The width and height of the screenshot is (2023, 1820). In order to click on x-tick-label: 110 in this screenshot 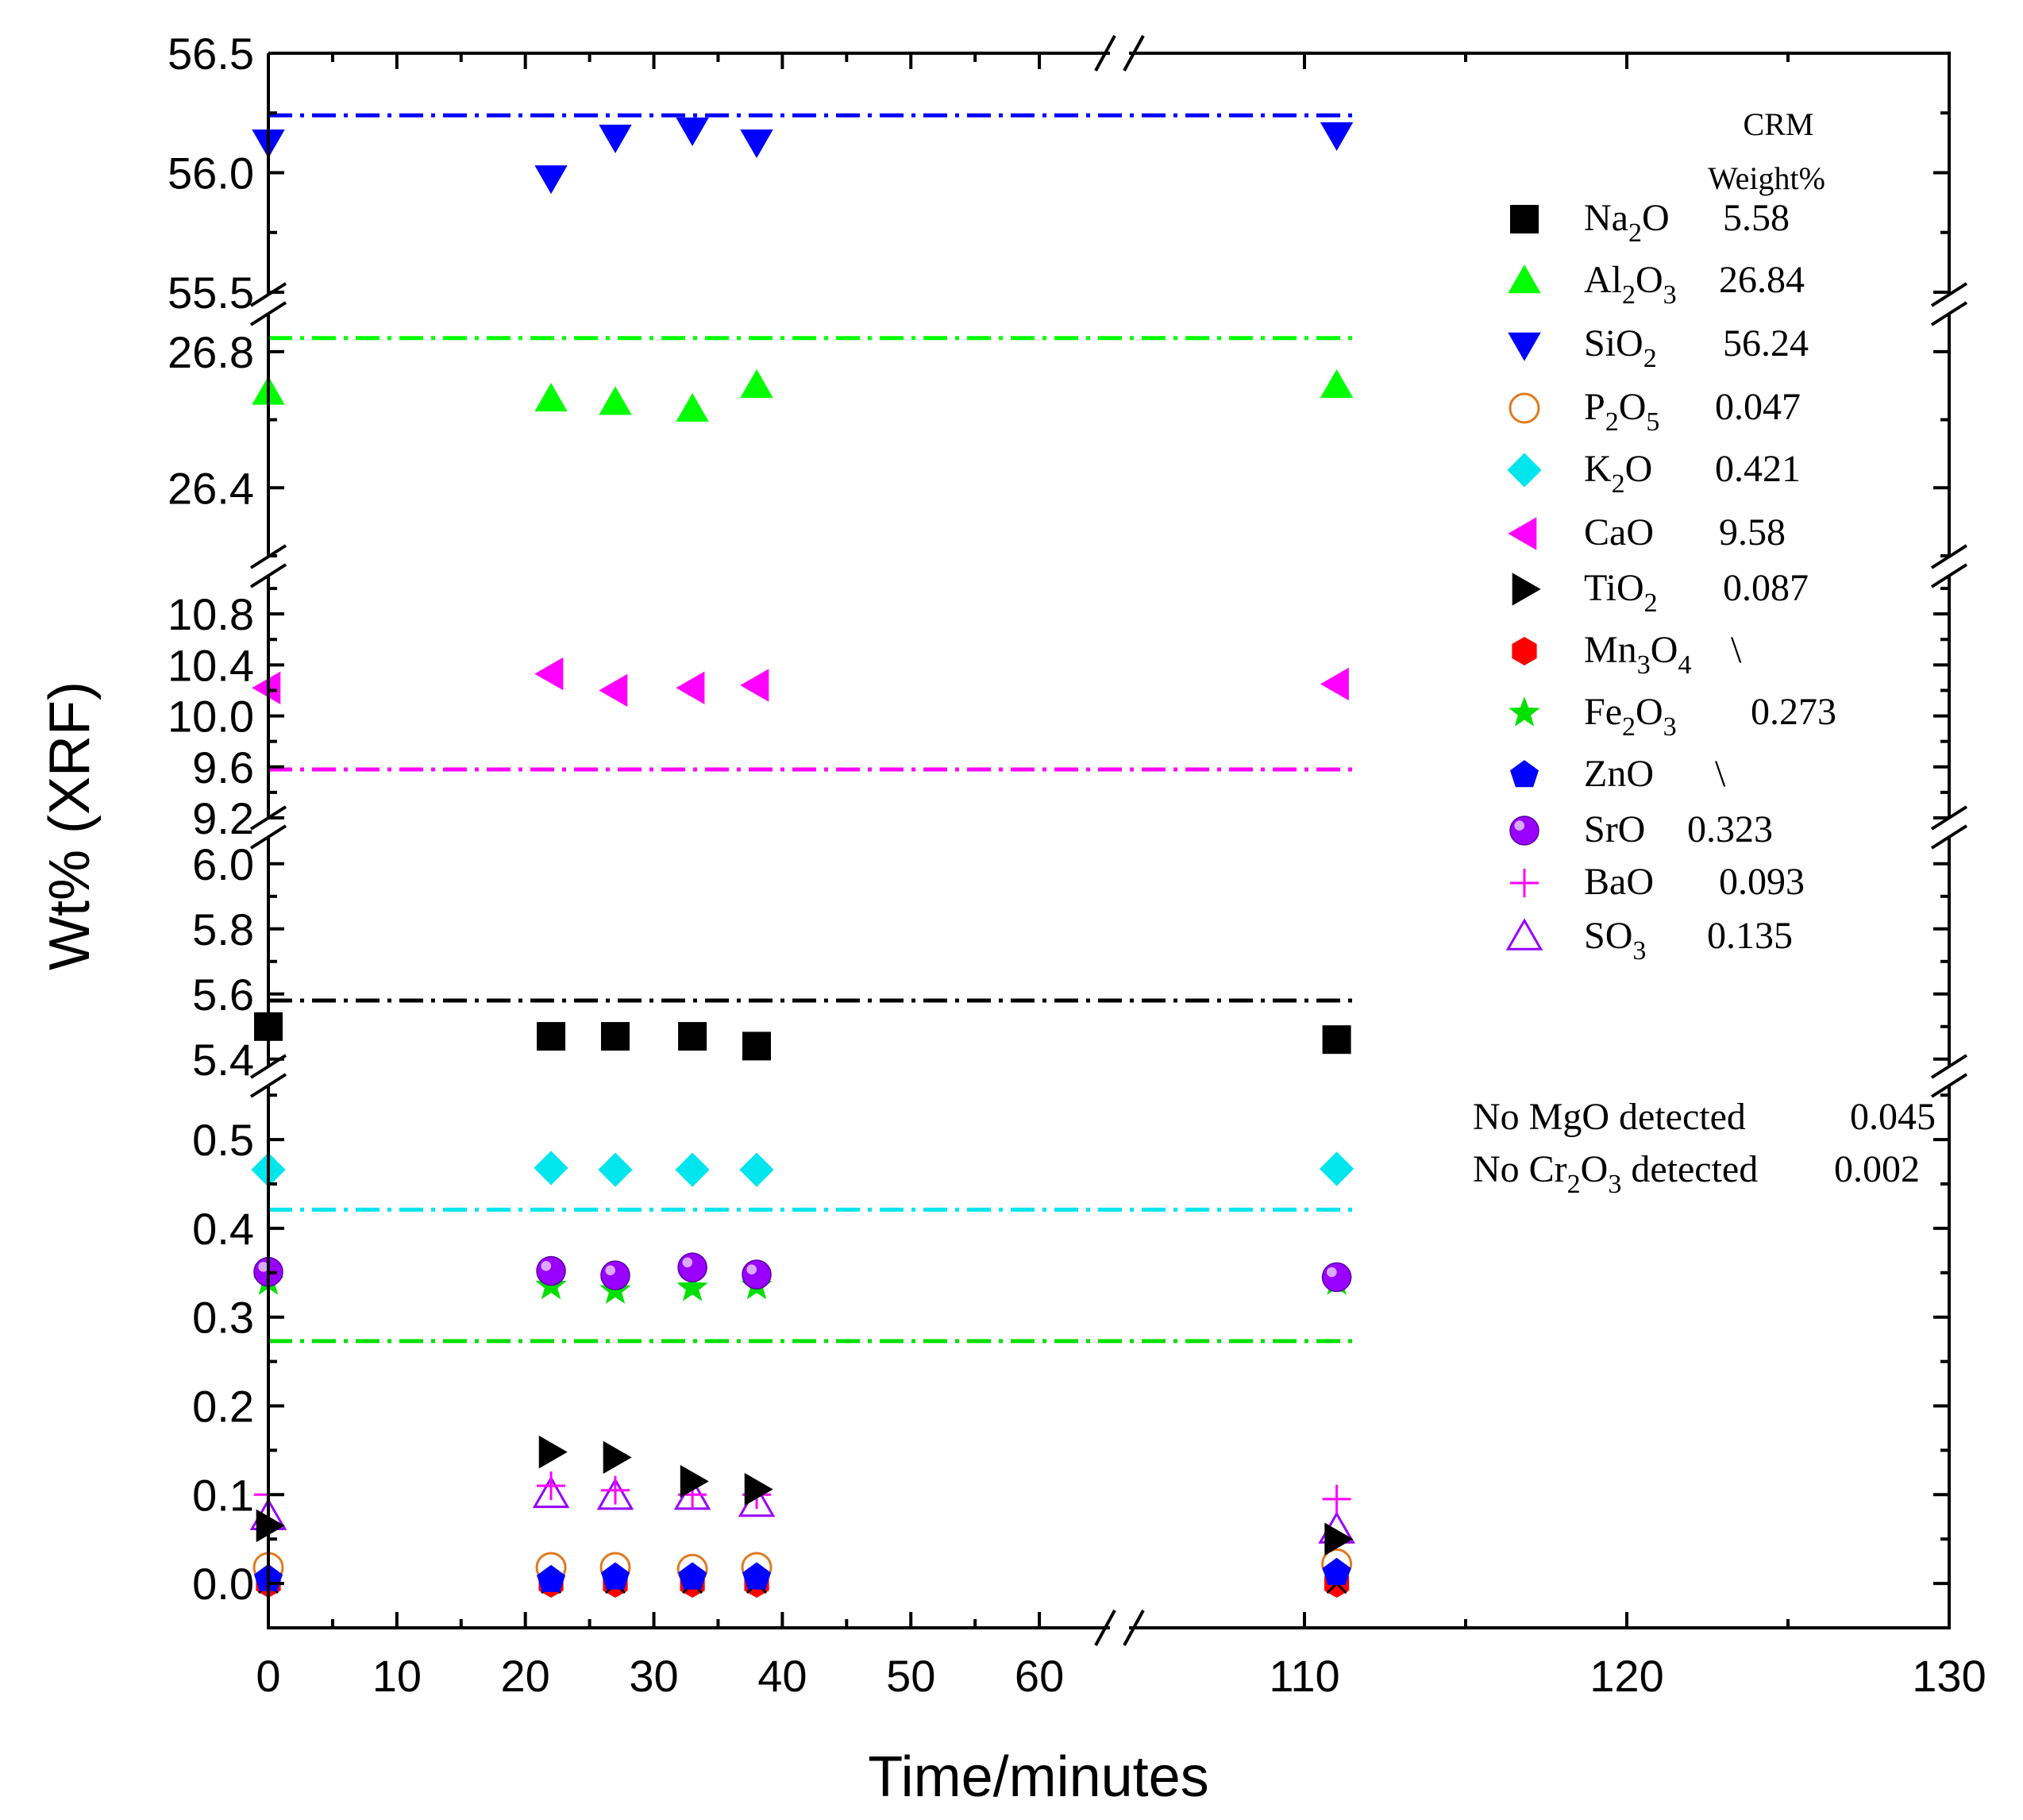, I will do `click(1304, 1676)`.